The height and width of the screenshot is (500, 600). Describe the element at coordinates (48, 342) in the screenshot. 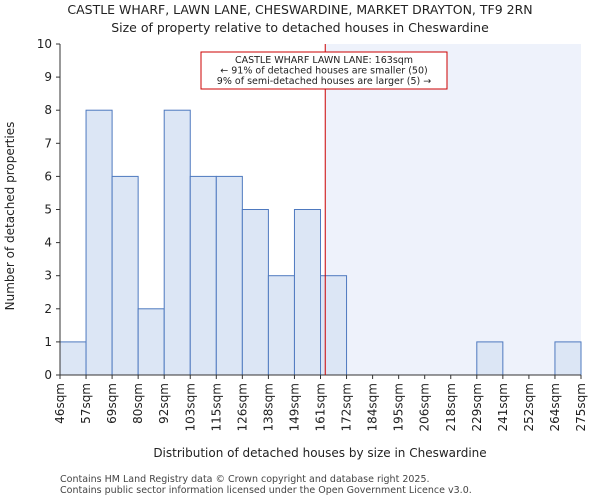

I see `y-tick-label: 1` at that location.